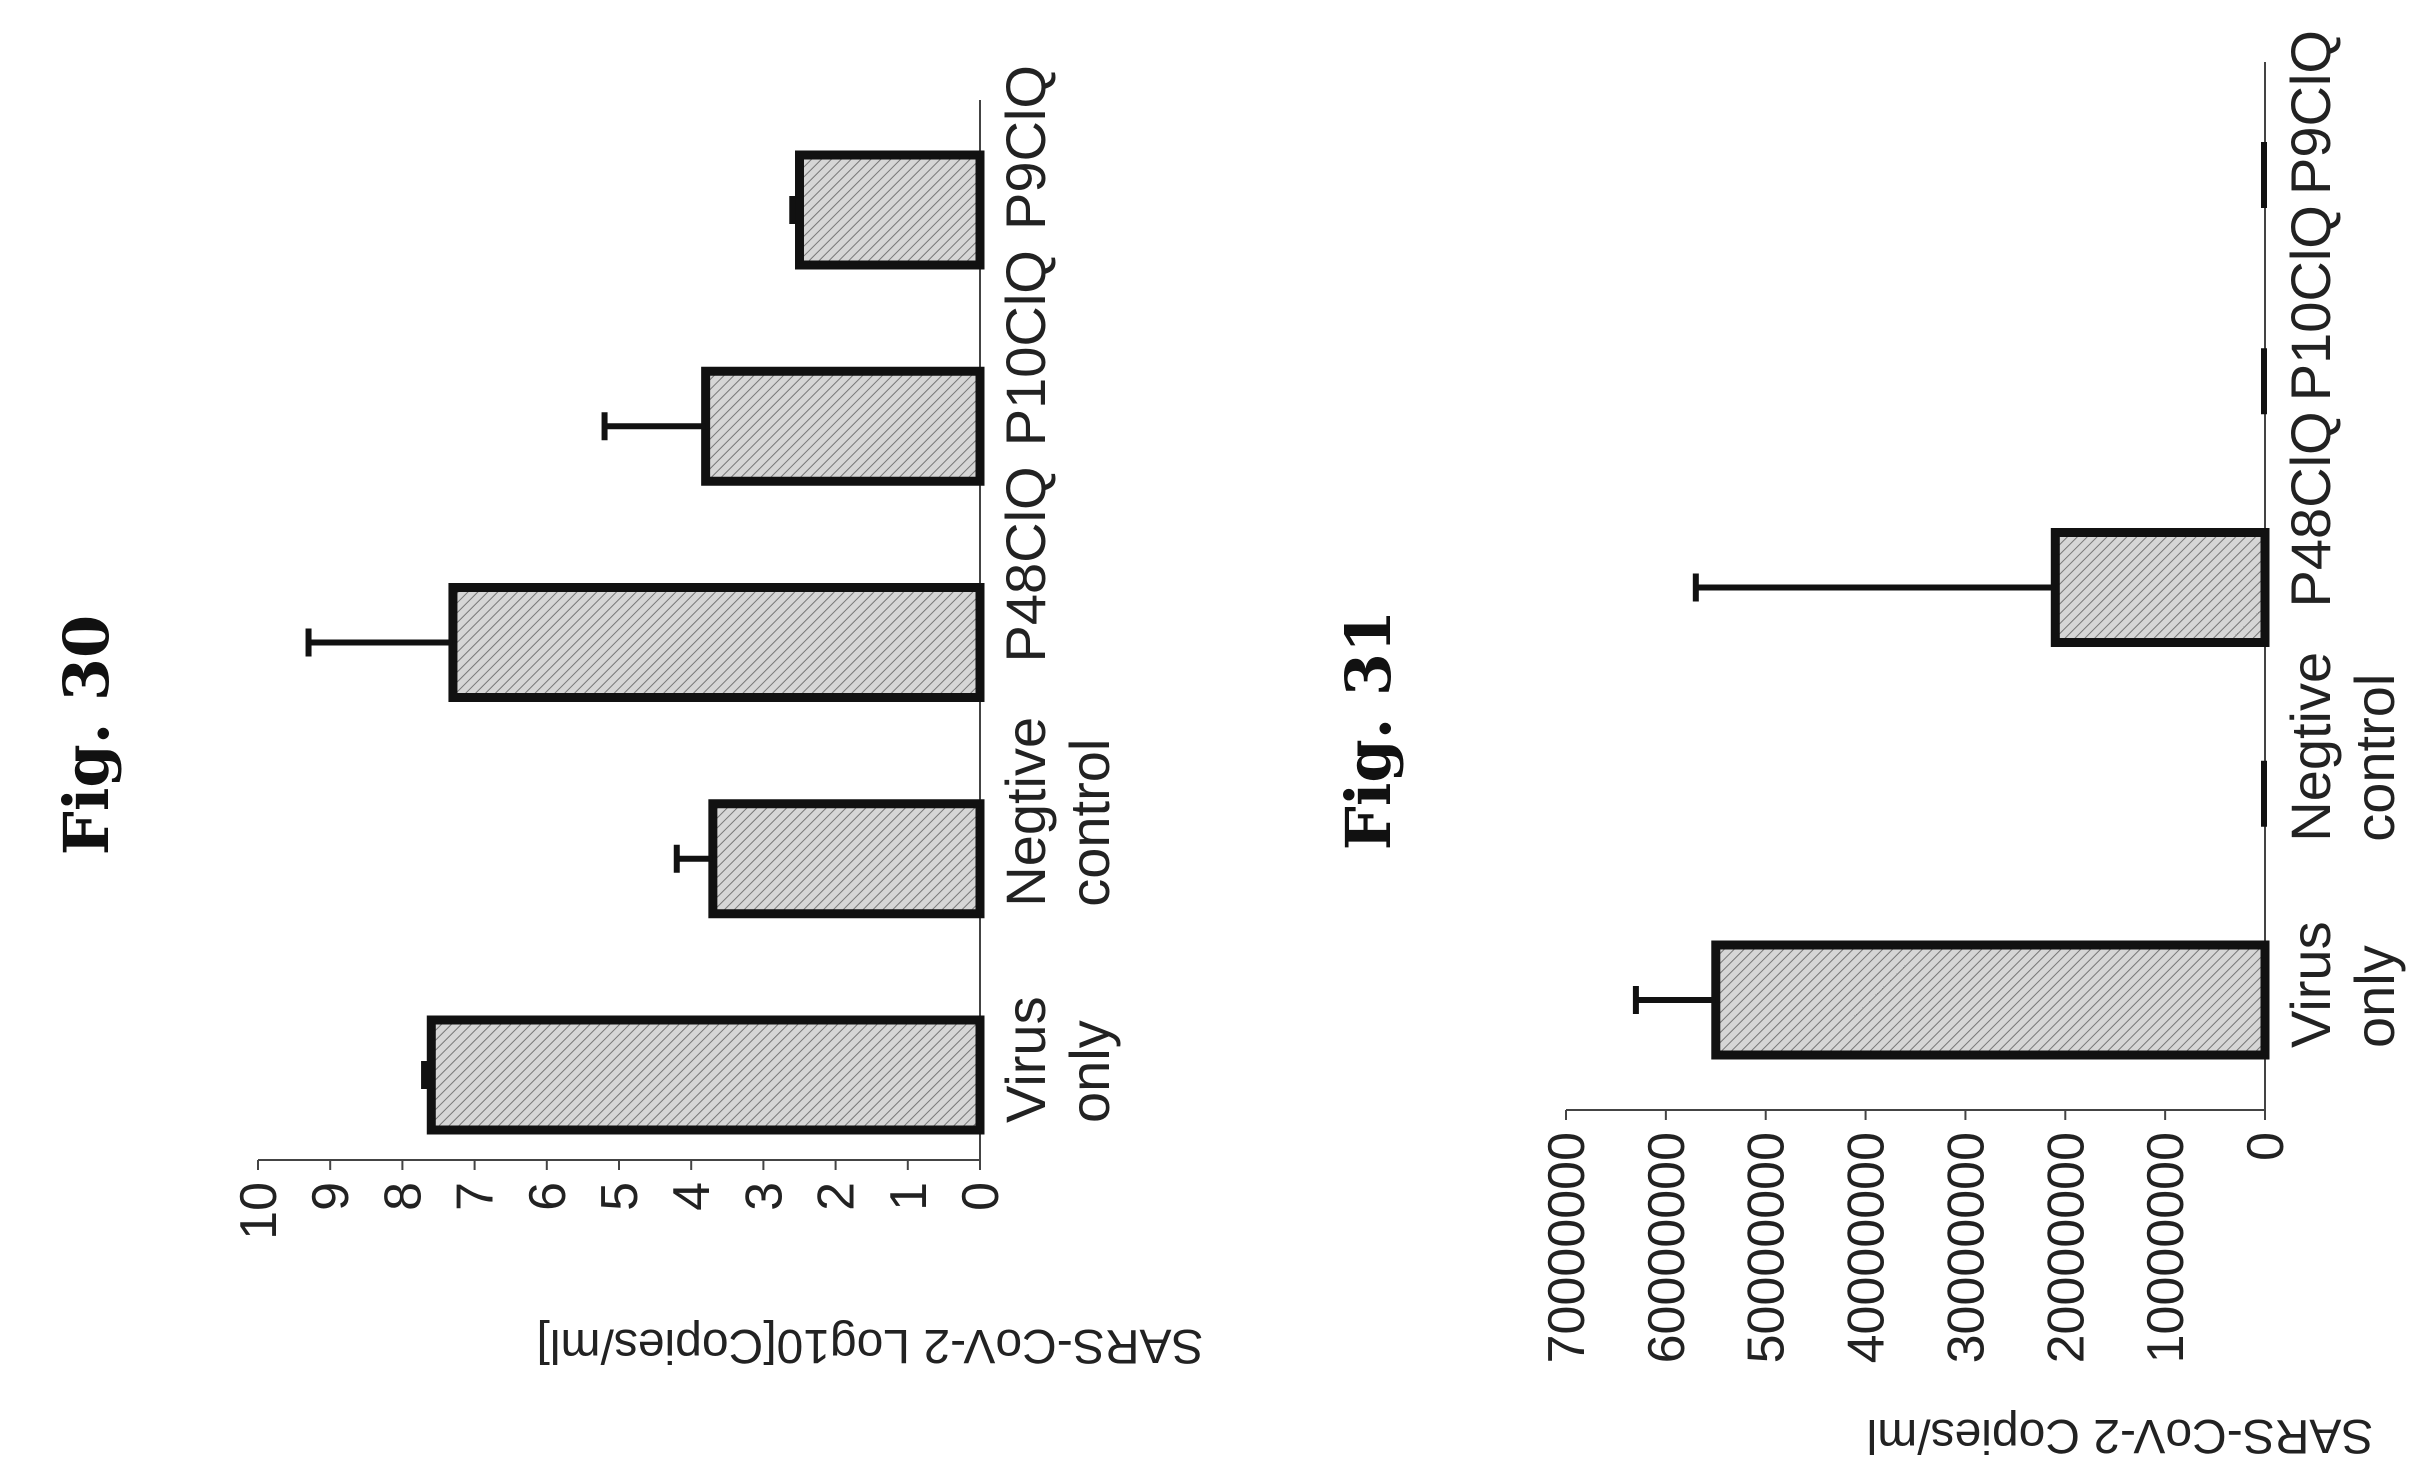 The image size is (2436, 1469). I want to click on value-tick-label: 10000000, so click(2166, 1247).